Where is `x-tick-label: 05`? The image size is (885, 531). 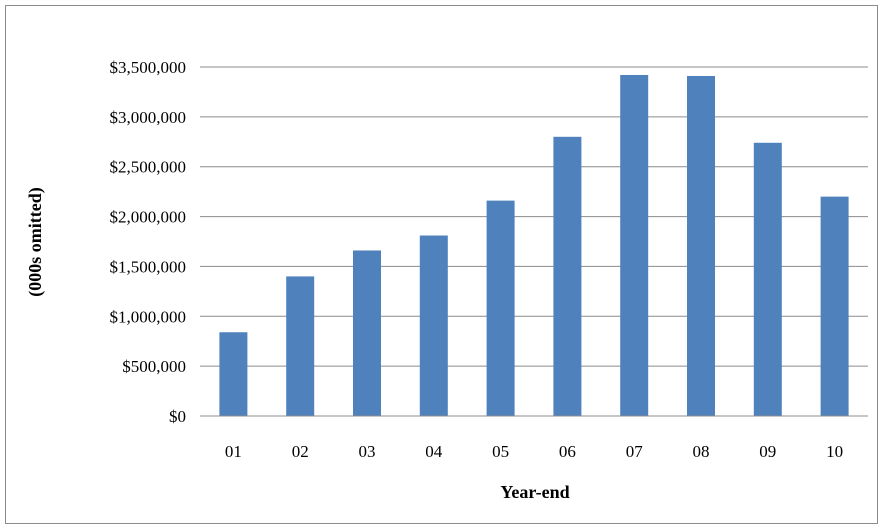
x-tick-label: 05 is located at coordinates (500, 451).